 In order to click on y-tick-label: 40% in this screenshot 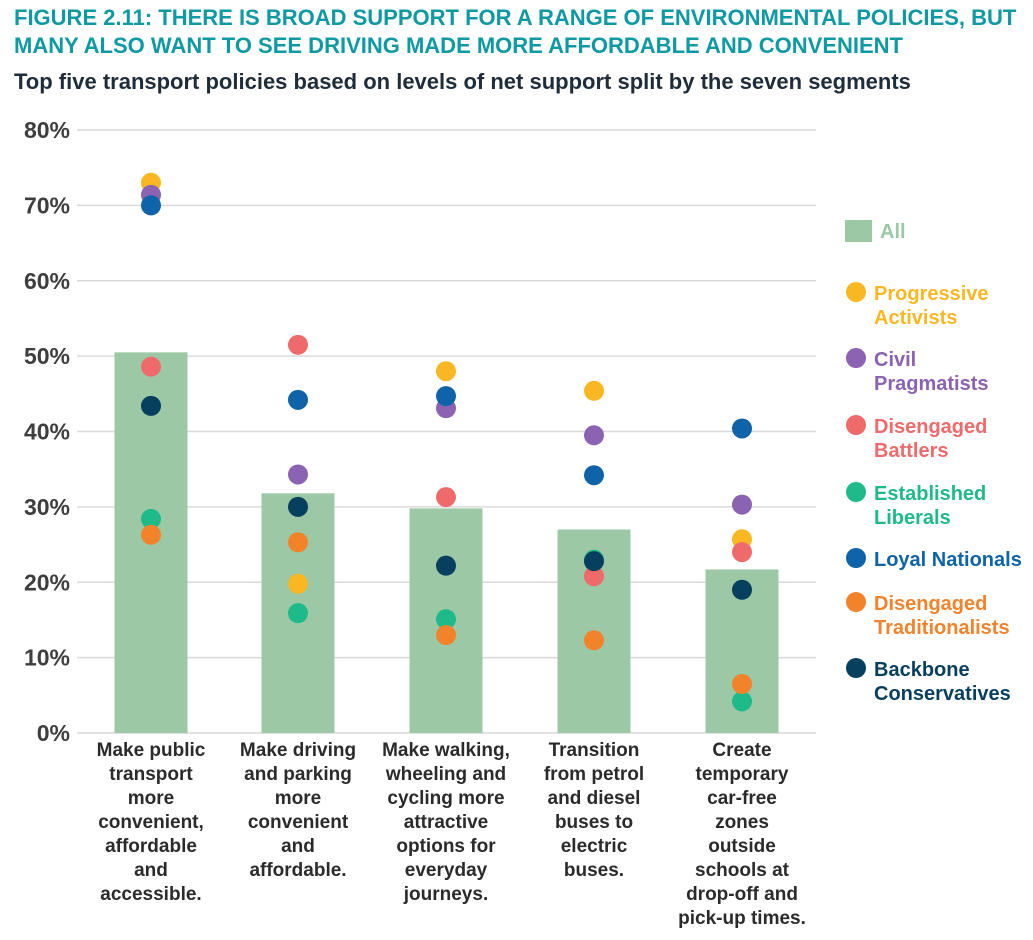, I will do `click(47, 432)`.